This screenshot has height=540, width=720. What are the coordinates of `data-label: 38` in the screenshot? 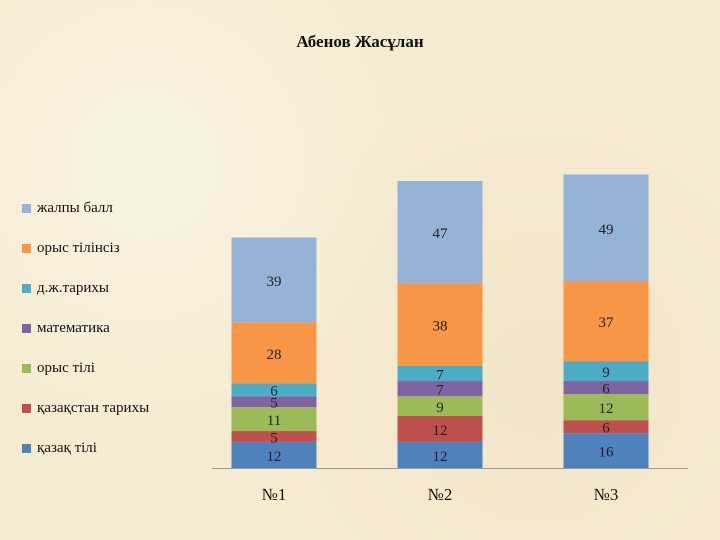 It's located at (440, 327).